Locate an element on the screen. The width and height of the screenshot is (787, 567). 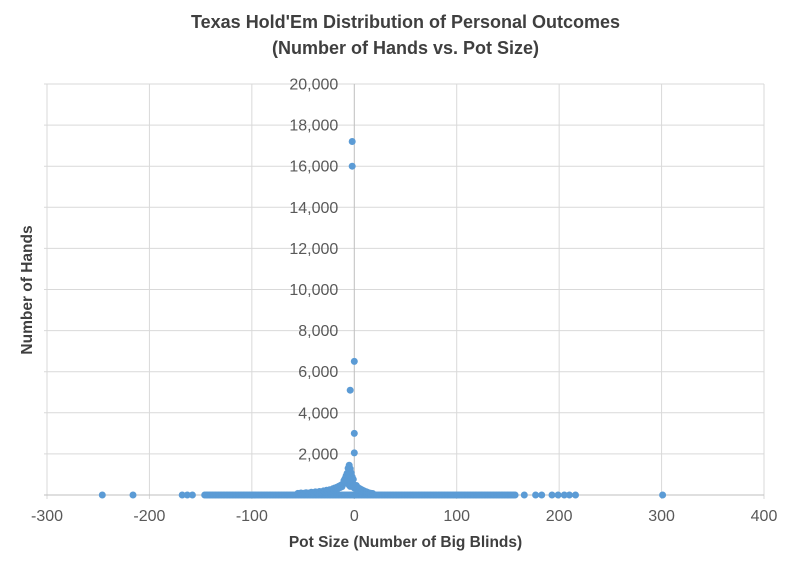
y-tick-label: 2,000 is located at coordinates (318, 454).